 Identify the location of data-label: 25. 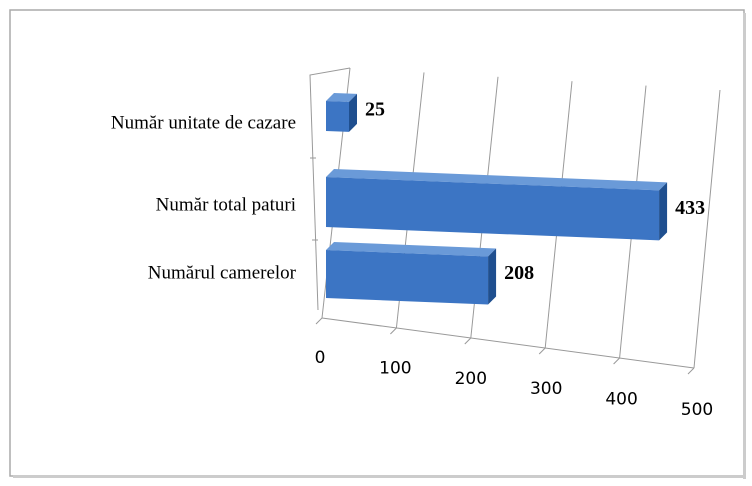
(375, 110).